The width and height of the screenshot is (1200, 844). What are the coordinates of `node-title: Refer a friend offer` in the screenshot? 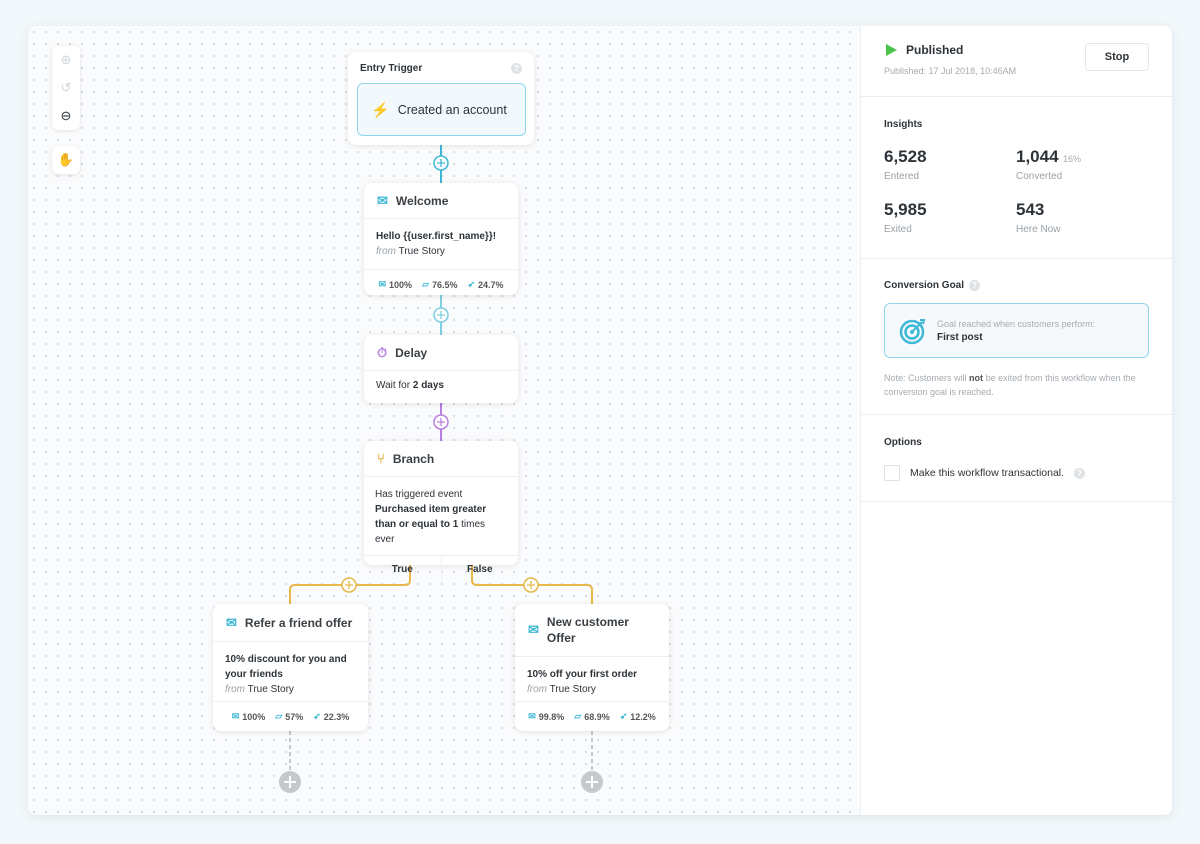 It's located at (298, 622).